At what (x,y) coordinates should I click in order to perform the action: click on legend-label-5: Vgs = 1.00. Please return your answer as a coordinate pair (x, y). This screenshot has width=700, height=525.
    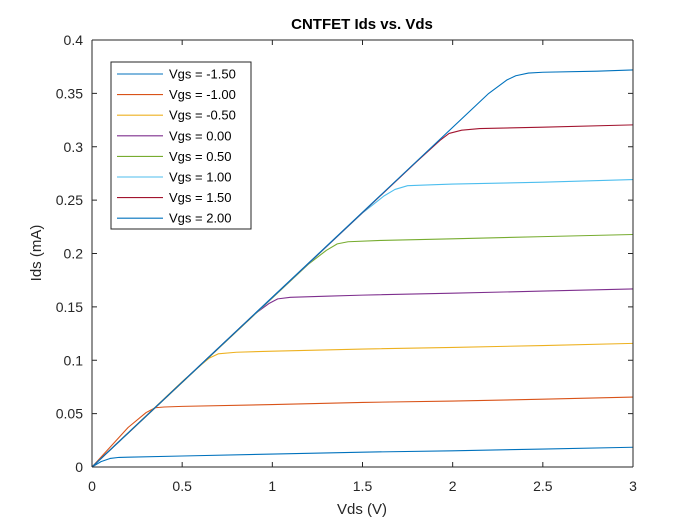
    Looking at the image, I should click on (200, 177).